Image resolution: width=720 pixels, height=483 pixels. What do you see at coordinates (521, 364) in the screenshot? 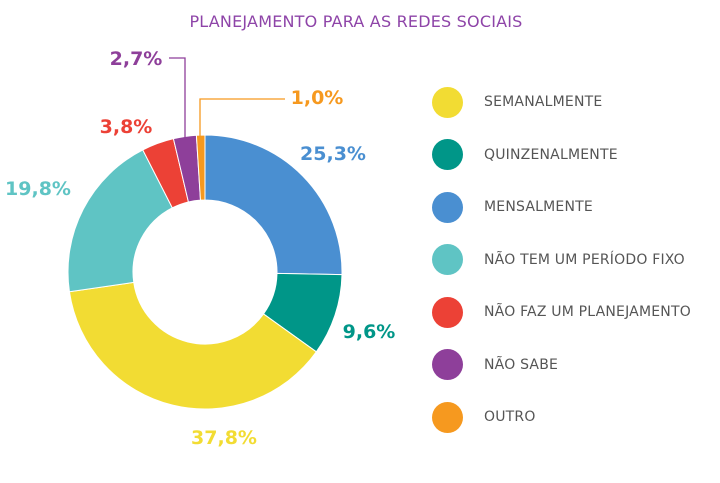
I see `legend-label: NÃO SABE` at bounding box center [521, 364].